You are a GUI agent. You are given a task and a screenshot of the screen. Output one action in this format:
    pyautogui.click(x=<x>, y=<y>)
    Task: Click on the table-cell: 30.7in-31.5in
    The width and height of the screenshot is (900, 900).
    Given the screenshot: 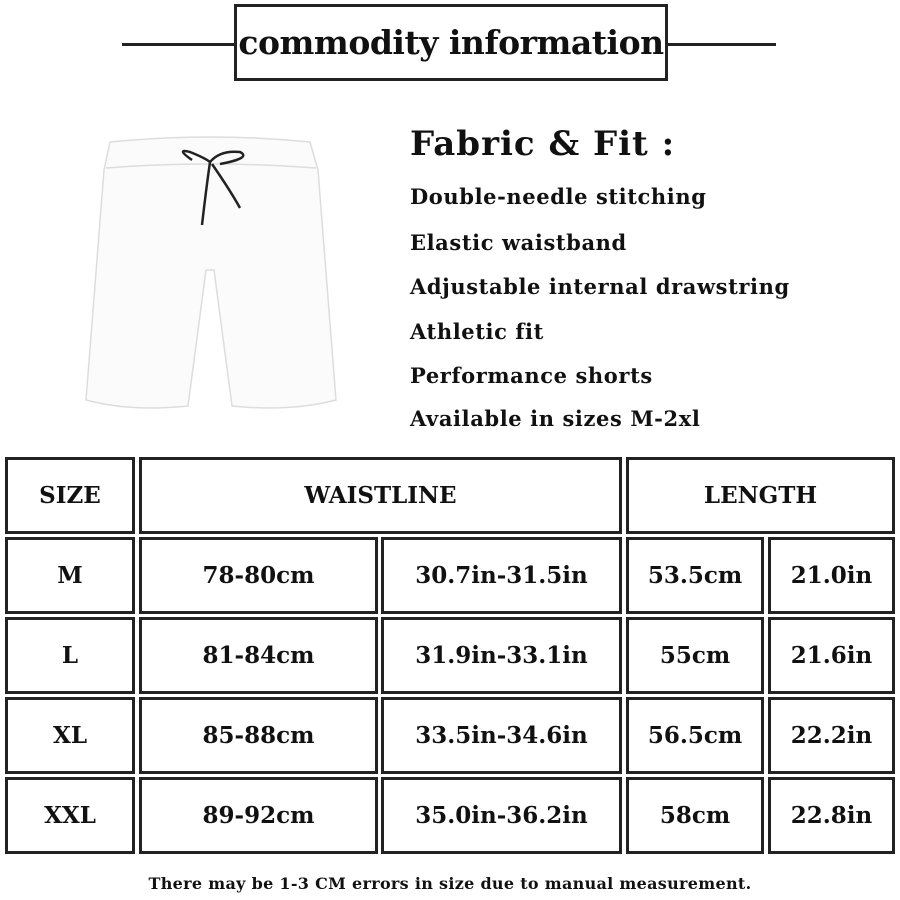 What is the action you would take?
    pyautogui.click(x=501, y=575)
    